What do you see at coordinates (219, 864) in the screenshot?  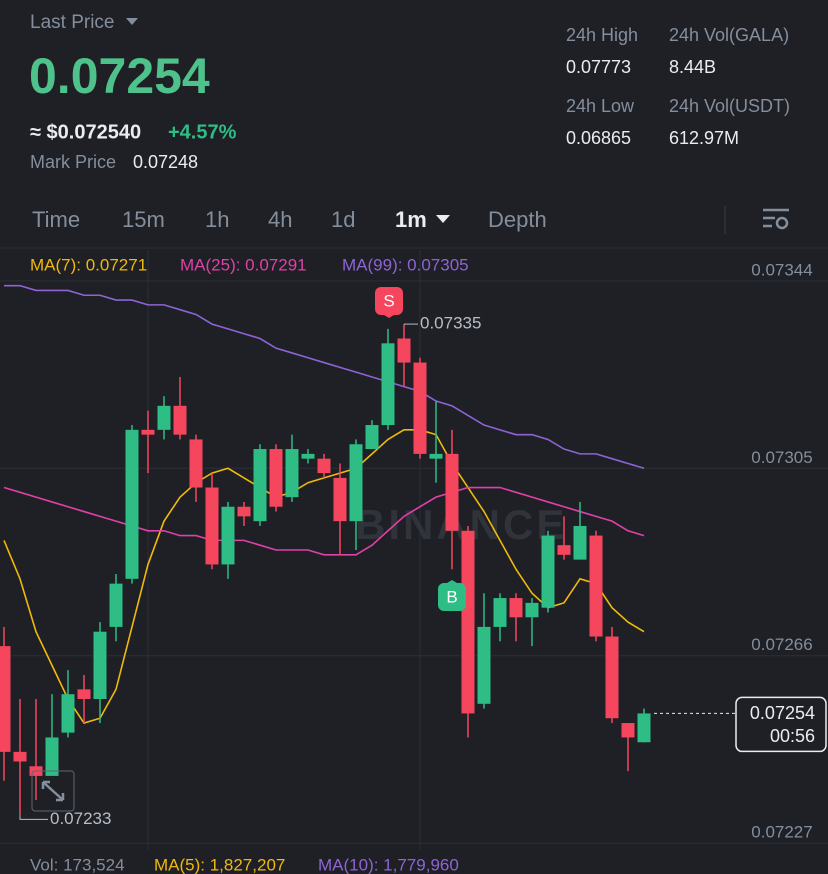 I see `volume-info: MA(5): 1,827,207` at bounding box center [219, 864].